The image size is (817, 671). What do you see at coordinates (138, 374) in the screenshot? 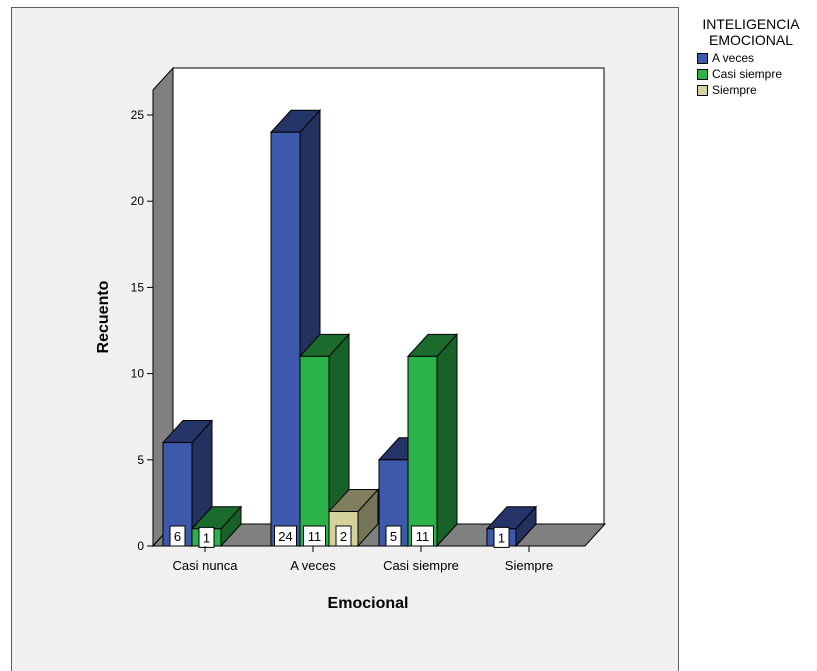
I see `y-tick-label: 10` at bounding box center [138, 374].